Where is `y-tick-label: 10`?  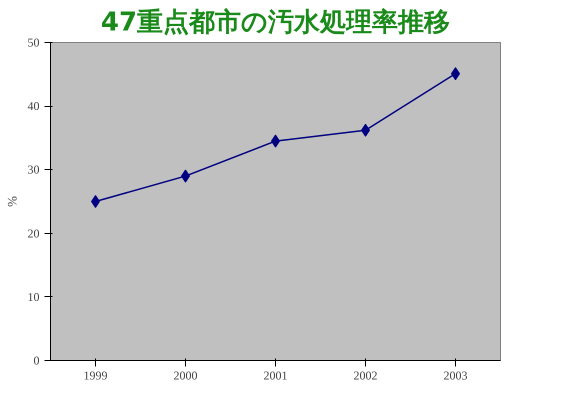
y-tick-label: 10 is located at coordinates (34, 297).